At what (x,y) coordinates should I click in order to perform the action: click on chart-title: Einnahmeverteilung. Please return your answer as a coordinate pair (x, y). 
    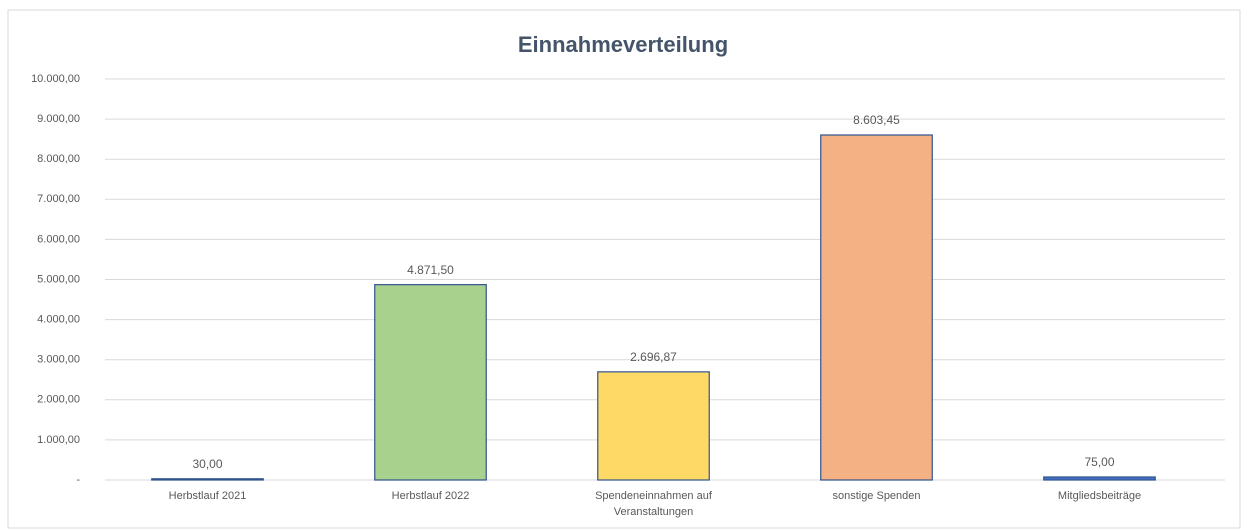
    Looking at the image, I should click on (623, 44).